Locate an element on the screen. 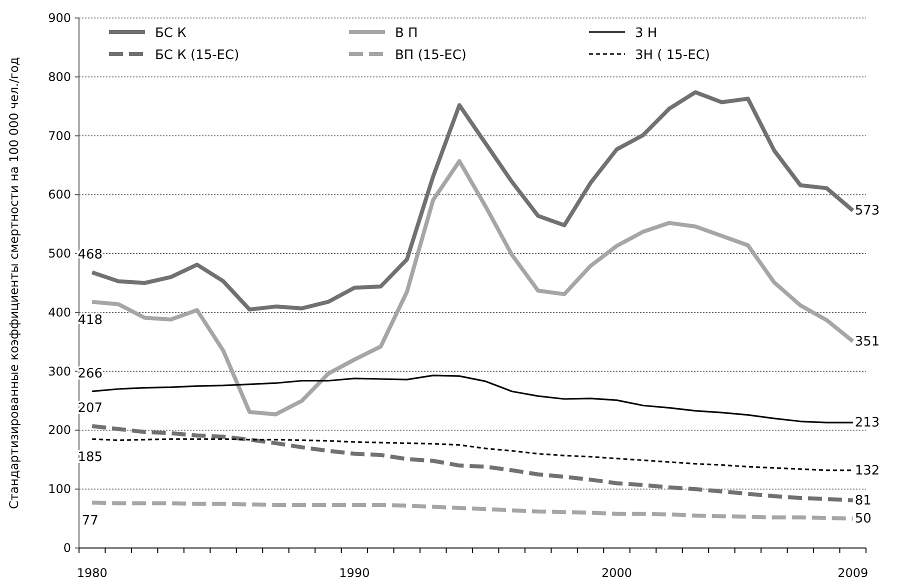 This screenshot has height=585, width=898. y-axis-title: Стандартизированные коэффициенты смертности на 100 000 чел./год is located at coordinates (14, 283).